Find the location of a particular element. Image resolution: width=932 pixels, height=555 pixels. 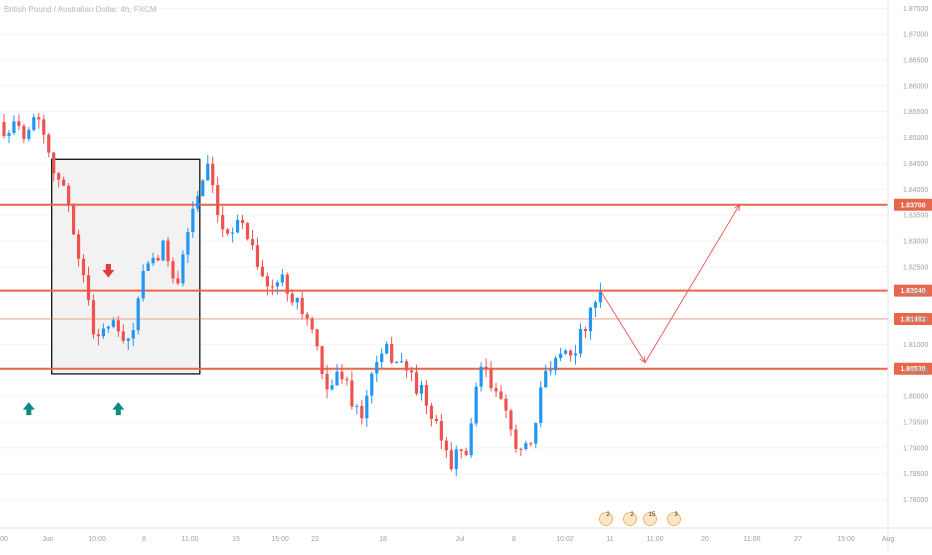

event-marker: 3 is located at coordinates (674, 519).